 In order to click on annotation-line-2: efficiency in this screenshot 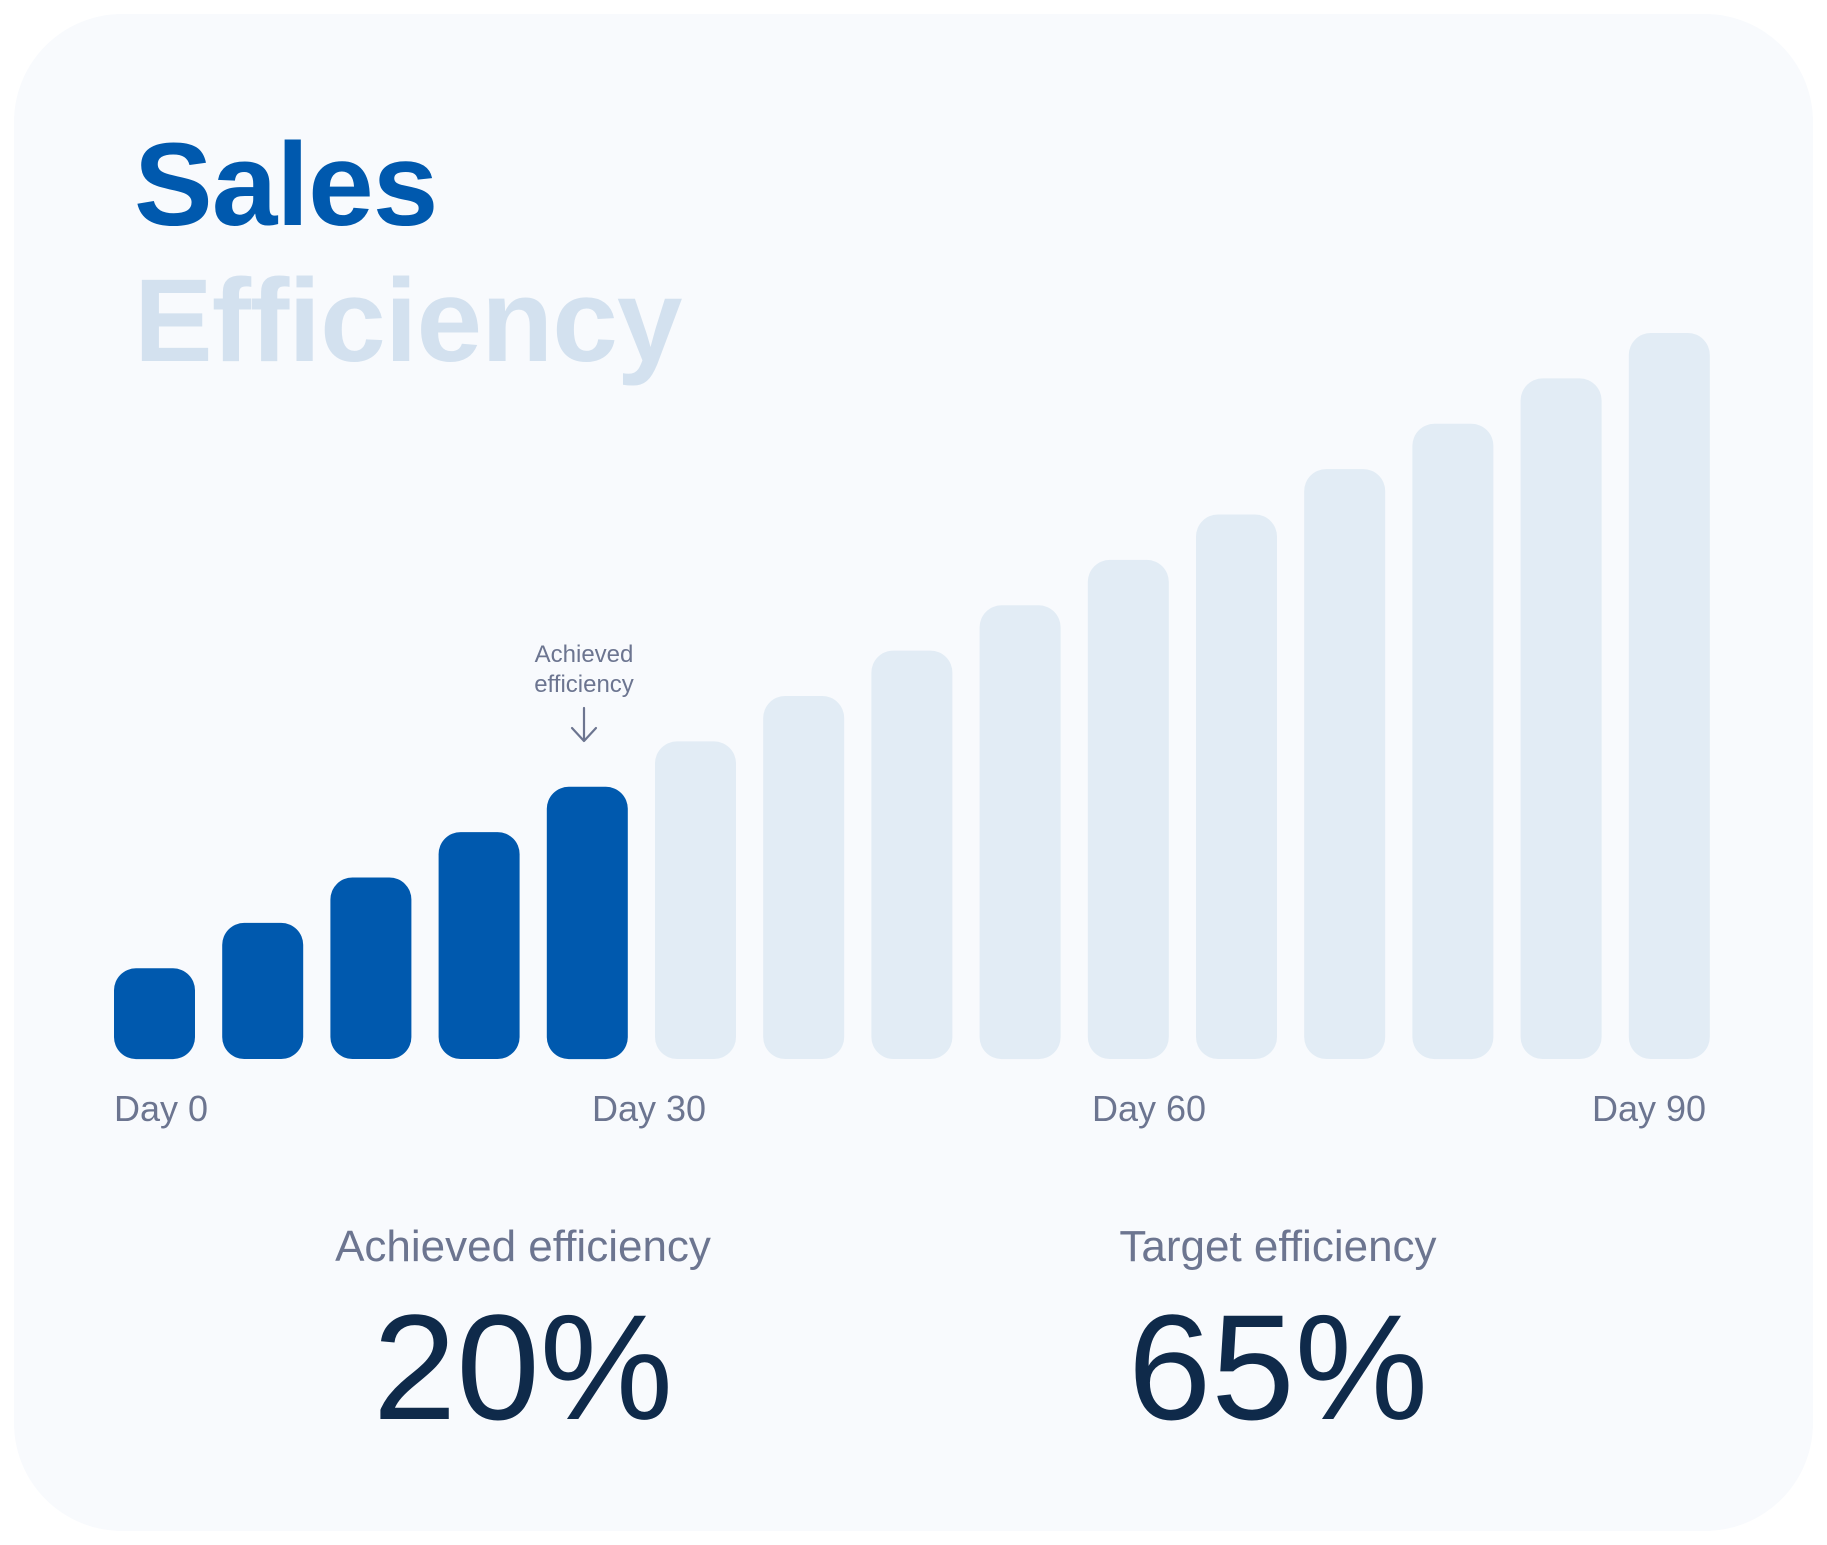, I will do `click(584, 684)`.